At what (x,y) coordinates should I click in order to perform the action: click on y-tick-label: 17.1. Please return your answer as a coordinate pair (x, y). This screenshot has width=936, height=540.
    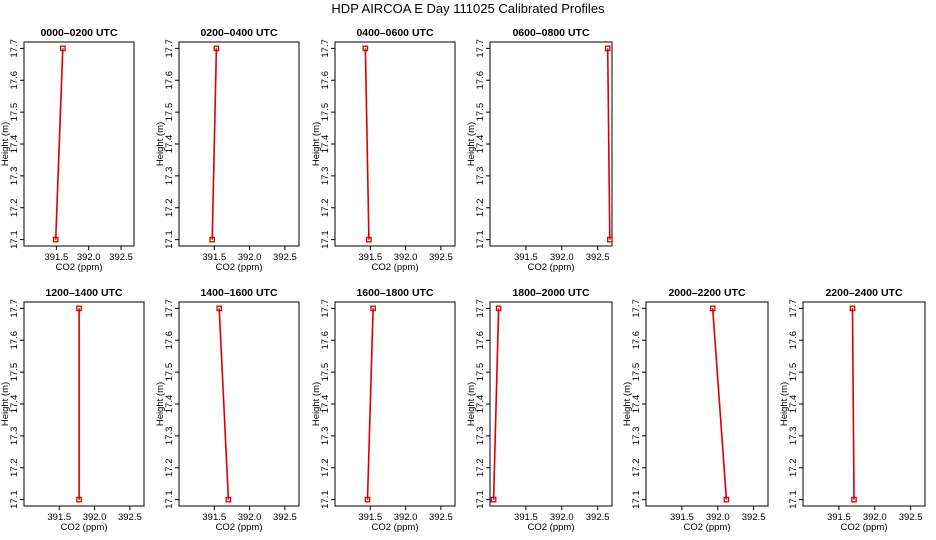
    Looking at the image, I should click on (325, 239).